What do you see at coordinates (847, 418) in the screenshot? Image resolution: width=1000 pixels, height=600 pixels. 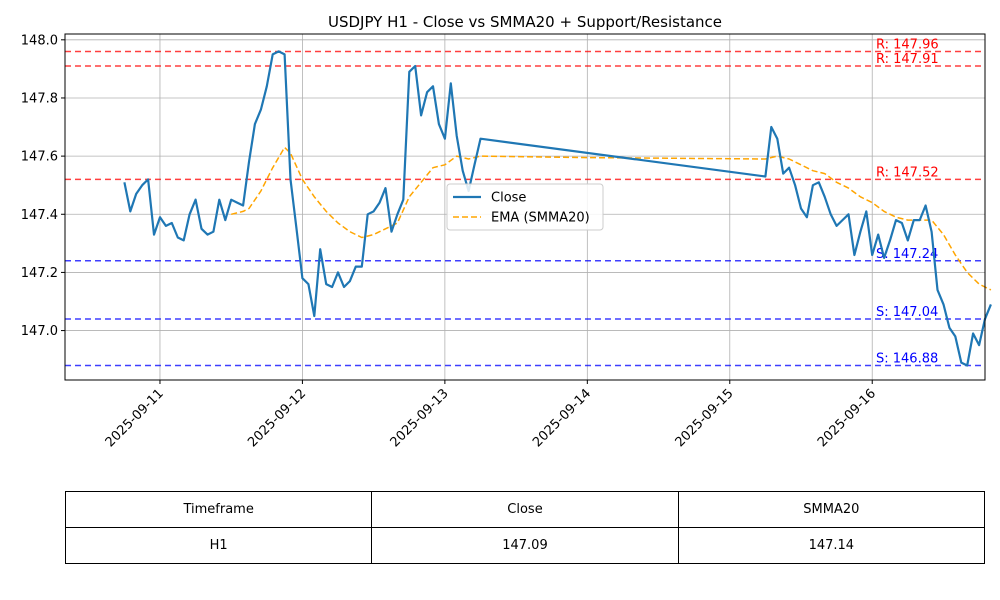 I see `x-tick-label: 2025-09-16` at bounding box center [847, 418].